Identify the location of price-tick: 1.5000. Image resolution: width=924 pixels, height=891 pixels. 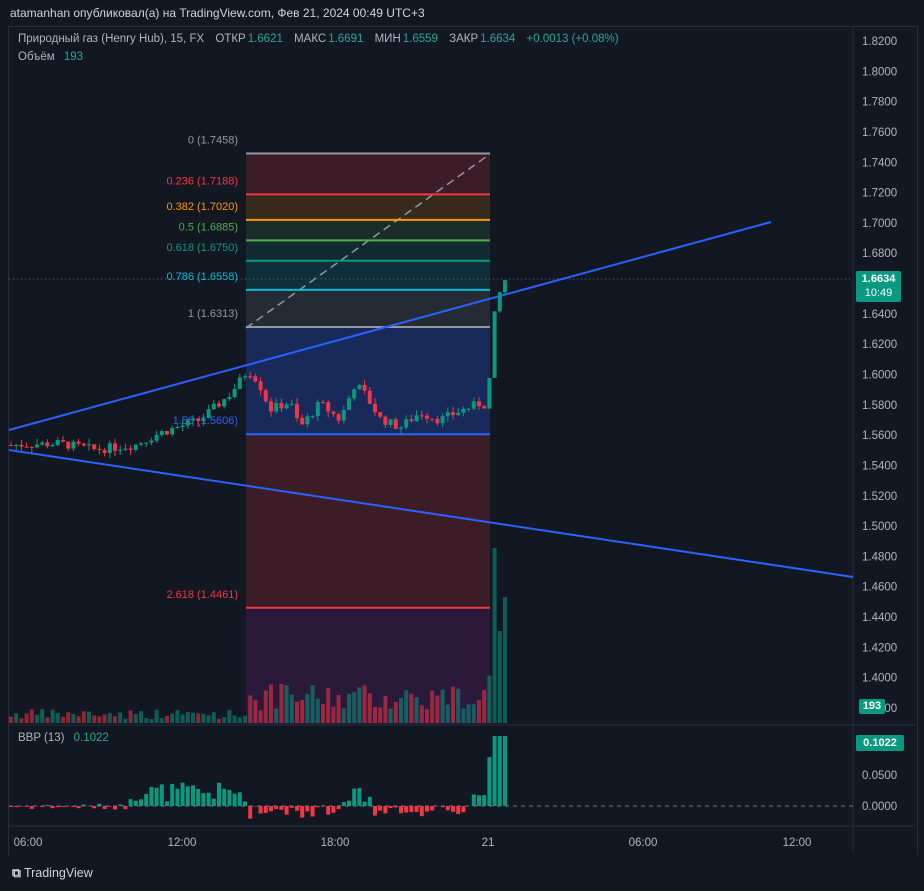
(879, 527).